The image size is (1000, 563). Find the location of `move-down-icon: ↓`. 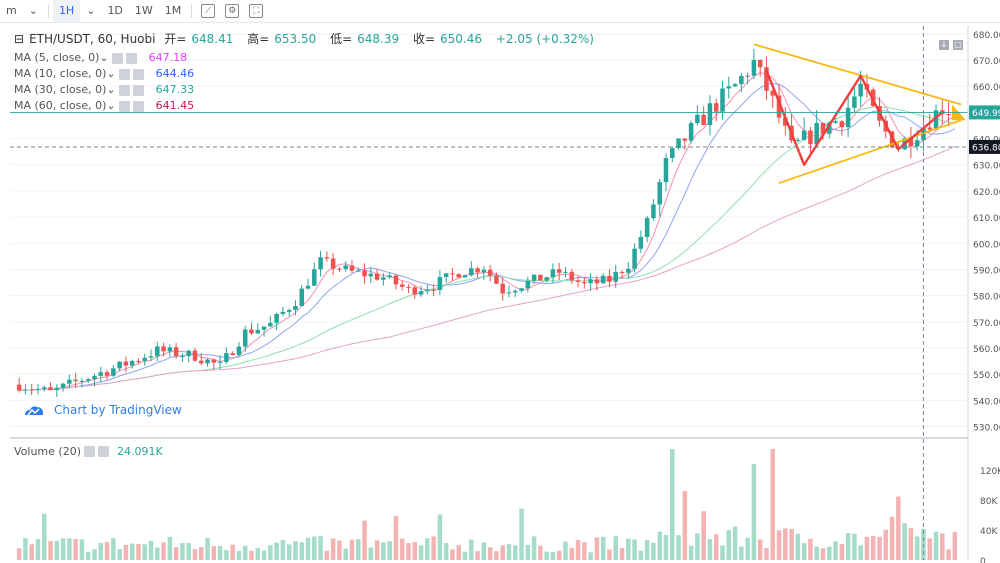

move-down-icon: ↓ is located at coordinates (944, 45).